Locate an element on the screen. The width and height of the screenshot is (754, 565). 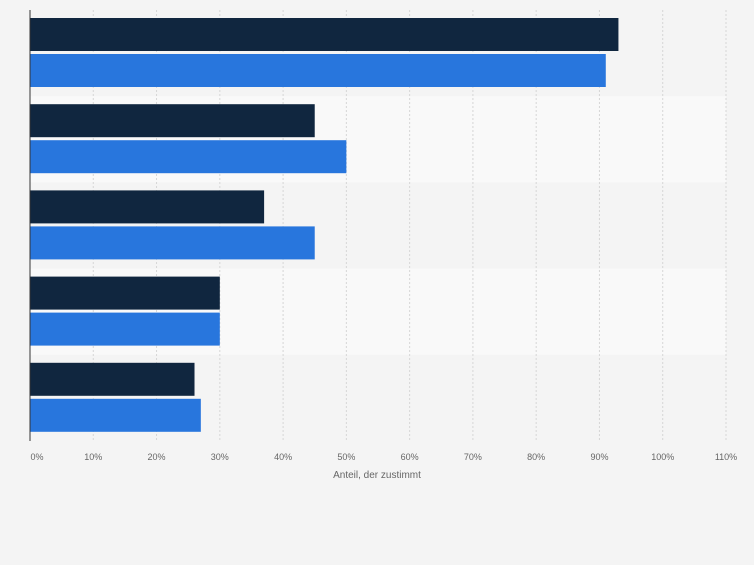
x-tick-label: 10% is located at coordinates (93, 457).